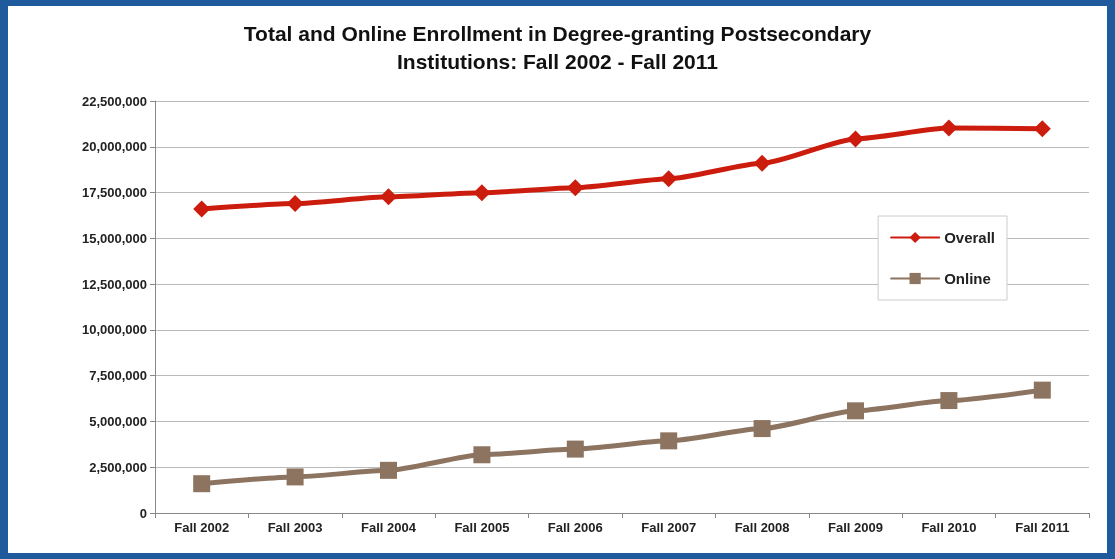 The width and height of the screenshot is (1115, 559). What do you see at coordinates (295, 527) in the screenshot?
I see `x-tick-label: Fall 2003` at bounding box center [295, 527].